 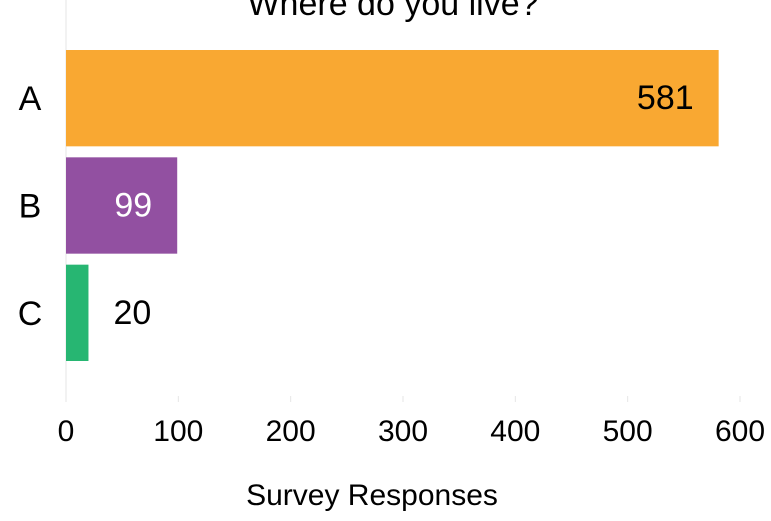 I want to click on x-tick-label: 600, so click(x=740, y=431).